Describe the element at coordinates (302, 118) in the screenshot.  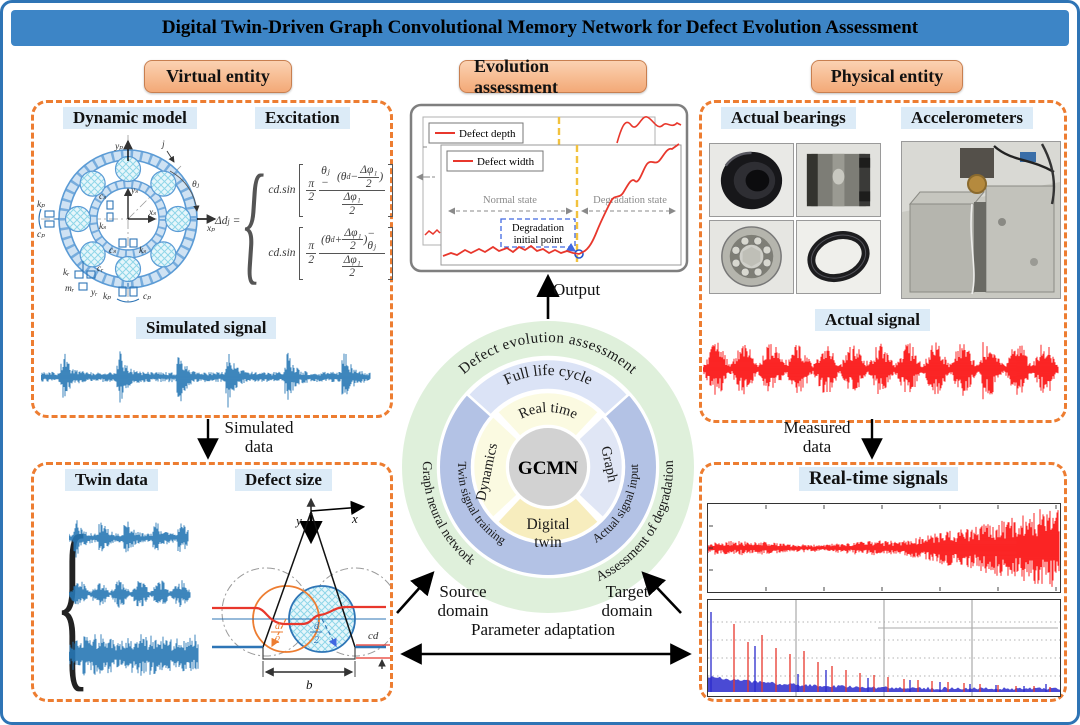
I see `excitation-label: Excitation` at that location.